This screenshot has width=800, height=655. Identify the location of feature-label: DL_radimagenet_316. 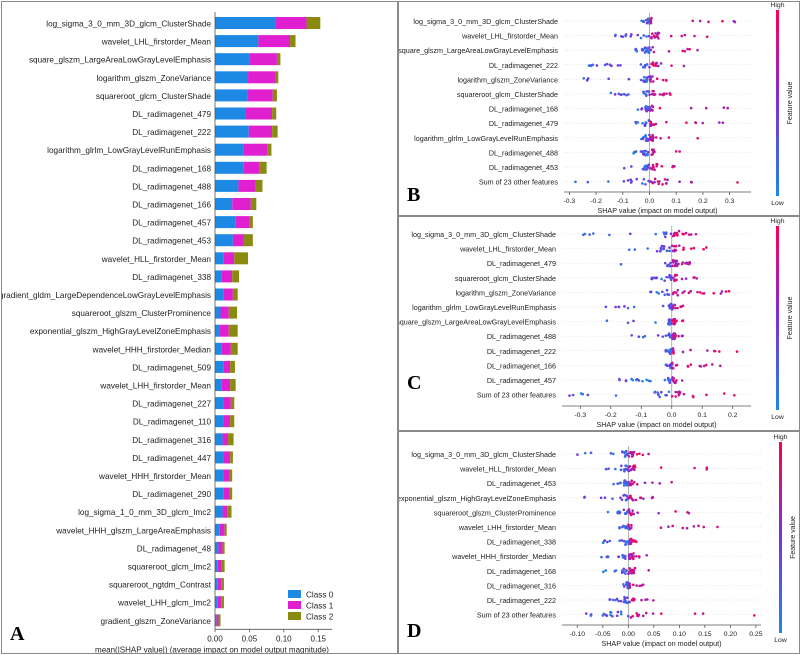
(521, 585).